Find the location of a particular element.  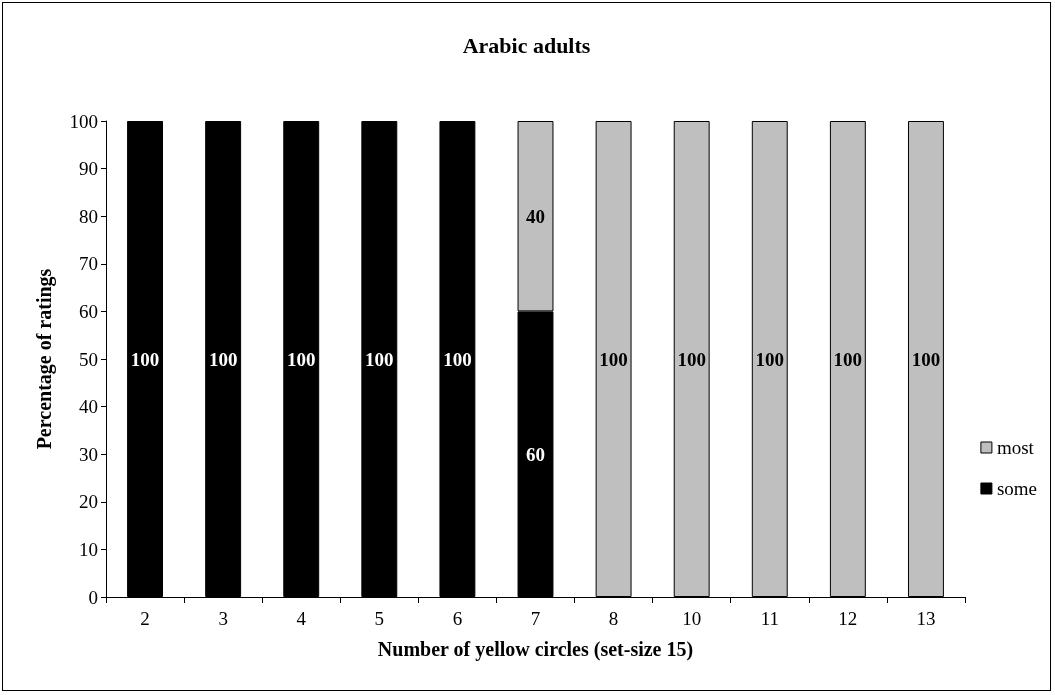

y-tick-label: 80 is located at coordinates (88, 216).